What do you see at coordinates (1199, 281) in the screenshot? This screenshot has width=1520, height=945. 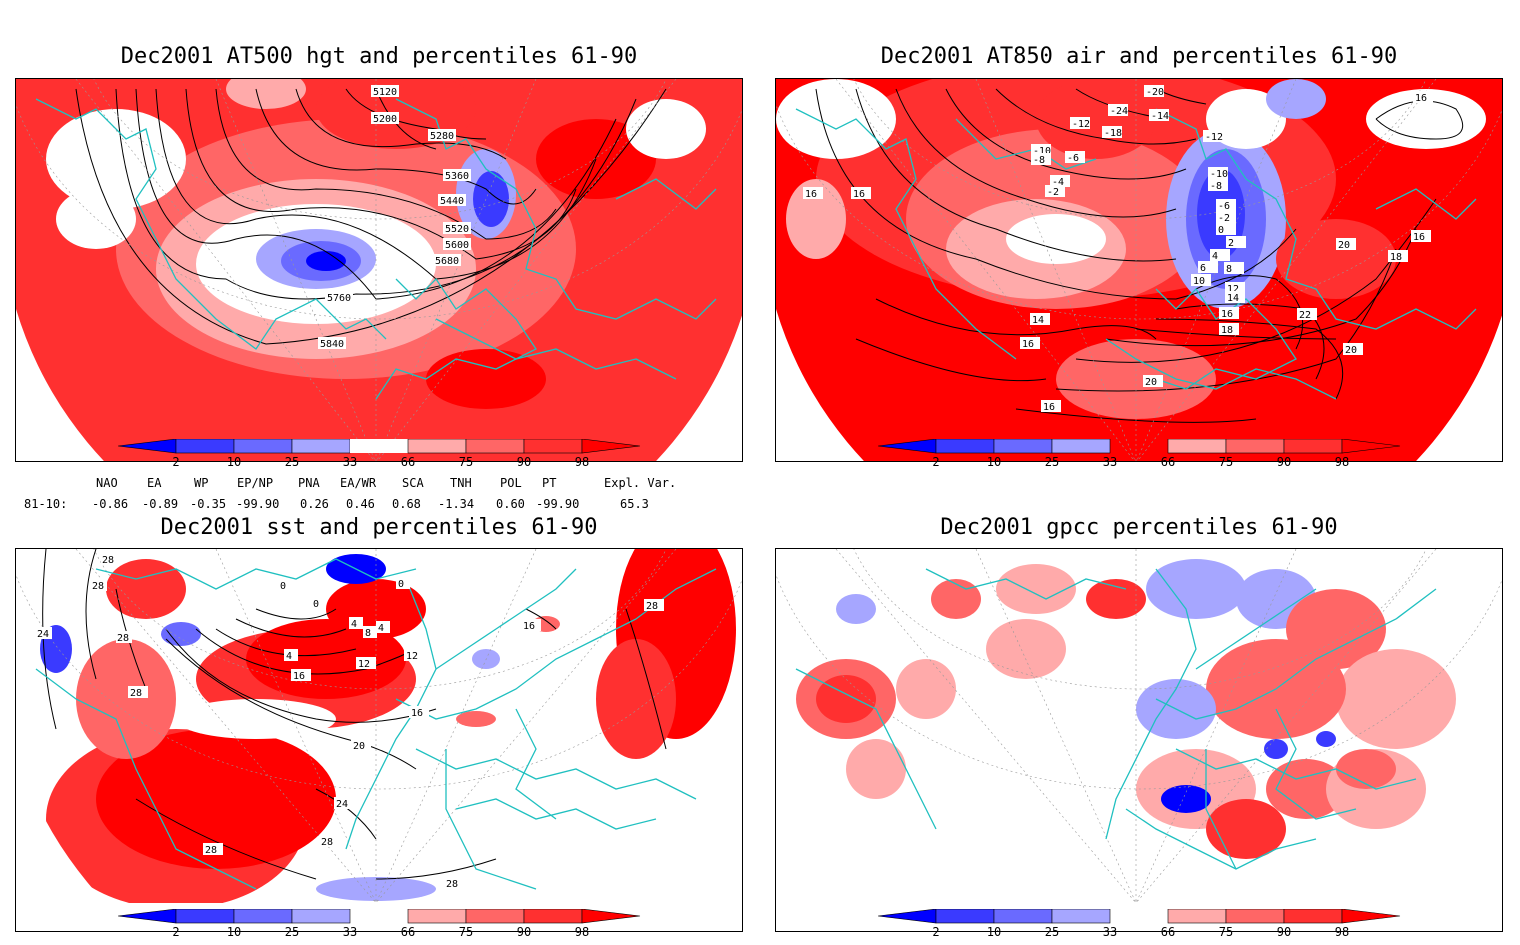 I see `contour-label: 10` at bounding box center [1199, 281].